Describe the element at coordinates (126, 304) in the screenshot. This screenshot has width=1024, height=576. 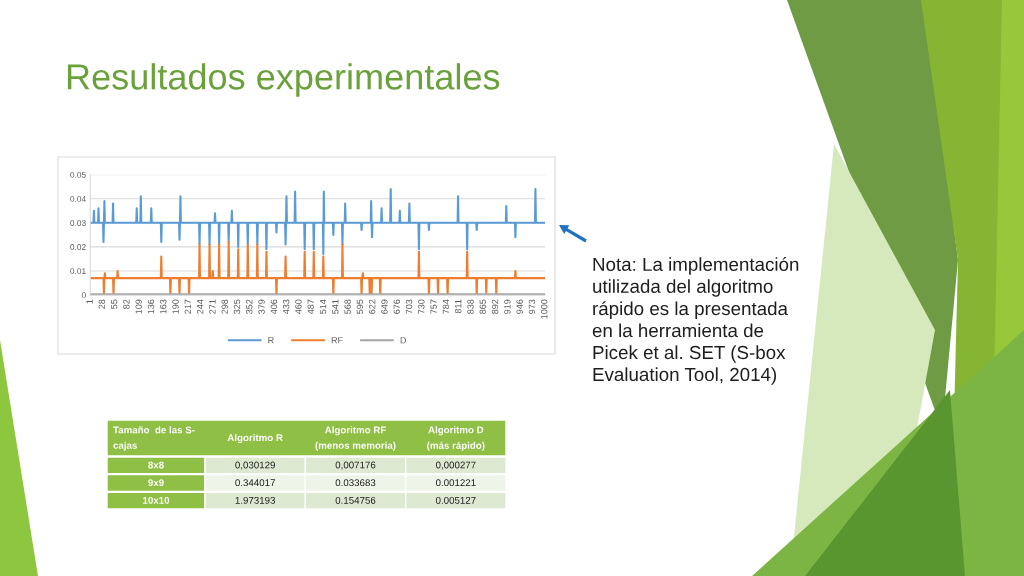
I see `x-tick-label: 82` at that location.